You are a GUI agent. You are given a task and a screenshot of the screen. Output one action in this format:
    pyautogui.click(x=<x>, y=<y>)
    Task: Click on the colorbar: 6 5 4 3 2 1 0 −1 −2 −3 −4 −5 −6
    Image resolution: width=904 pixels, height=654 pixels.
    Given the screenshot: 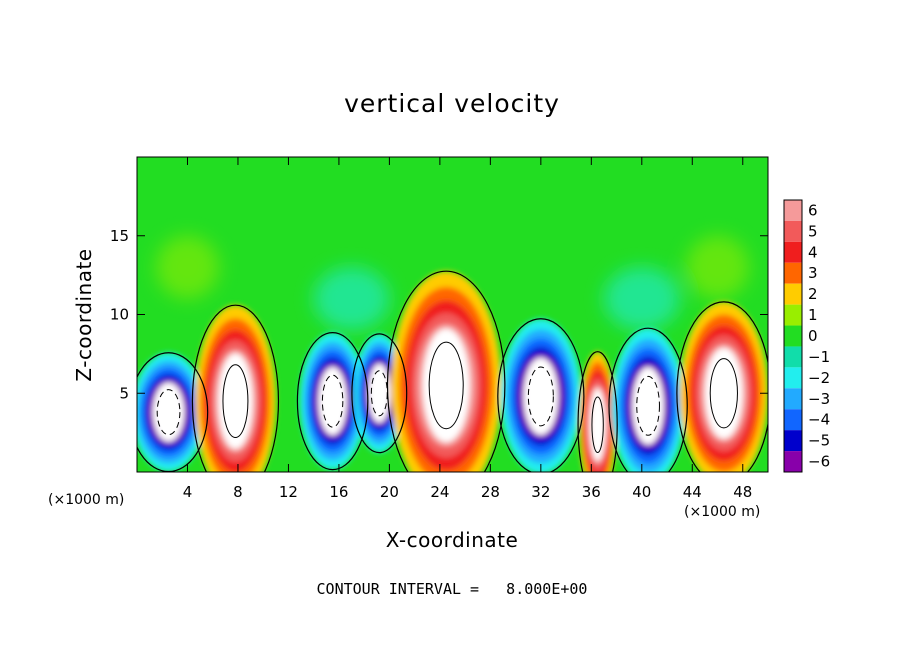 What is the action you would take?
    pyautogui.click(x=806, y=336)
    